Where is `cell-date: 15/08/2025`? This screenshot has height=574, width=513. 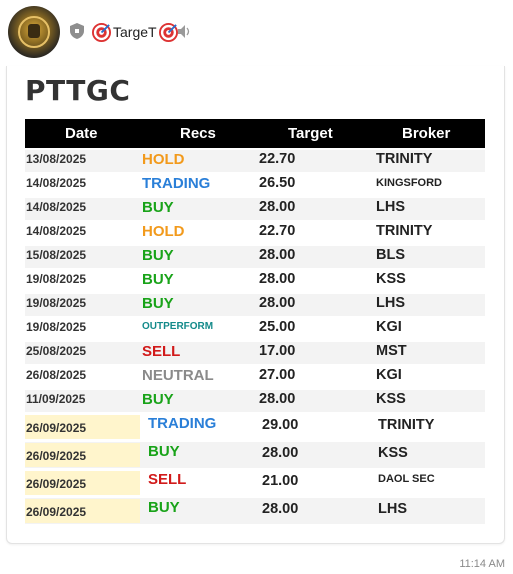 cell-date: 15/08/2025 is located at coordinates (56, 255).